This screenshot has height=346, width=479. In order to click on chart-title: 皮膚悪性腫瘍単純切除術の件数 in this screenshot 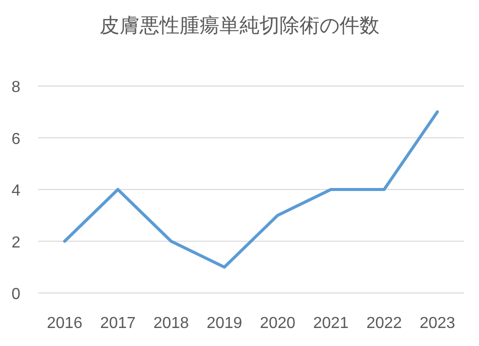, I will do `click(240, 26)`.